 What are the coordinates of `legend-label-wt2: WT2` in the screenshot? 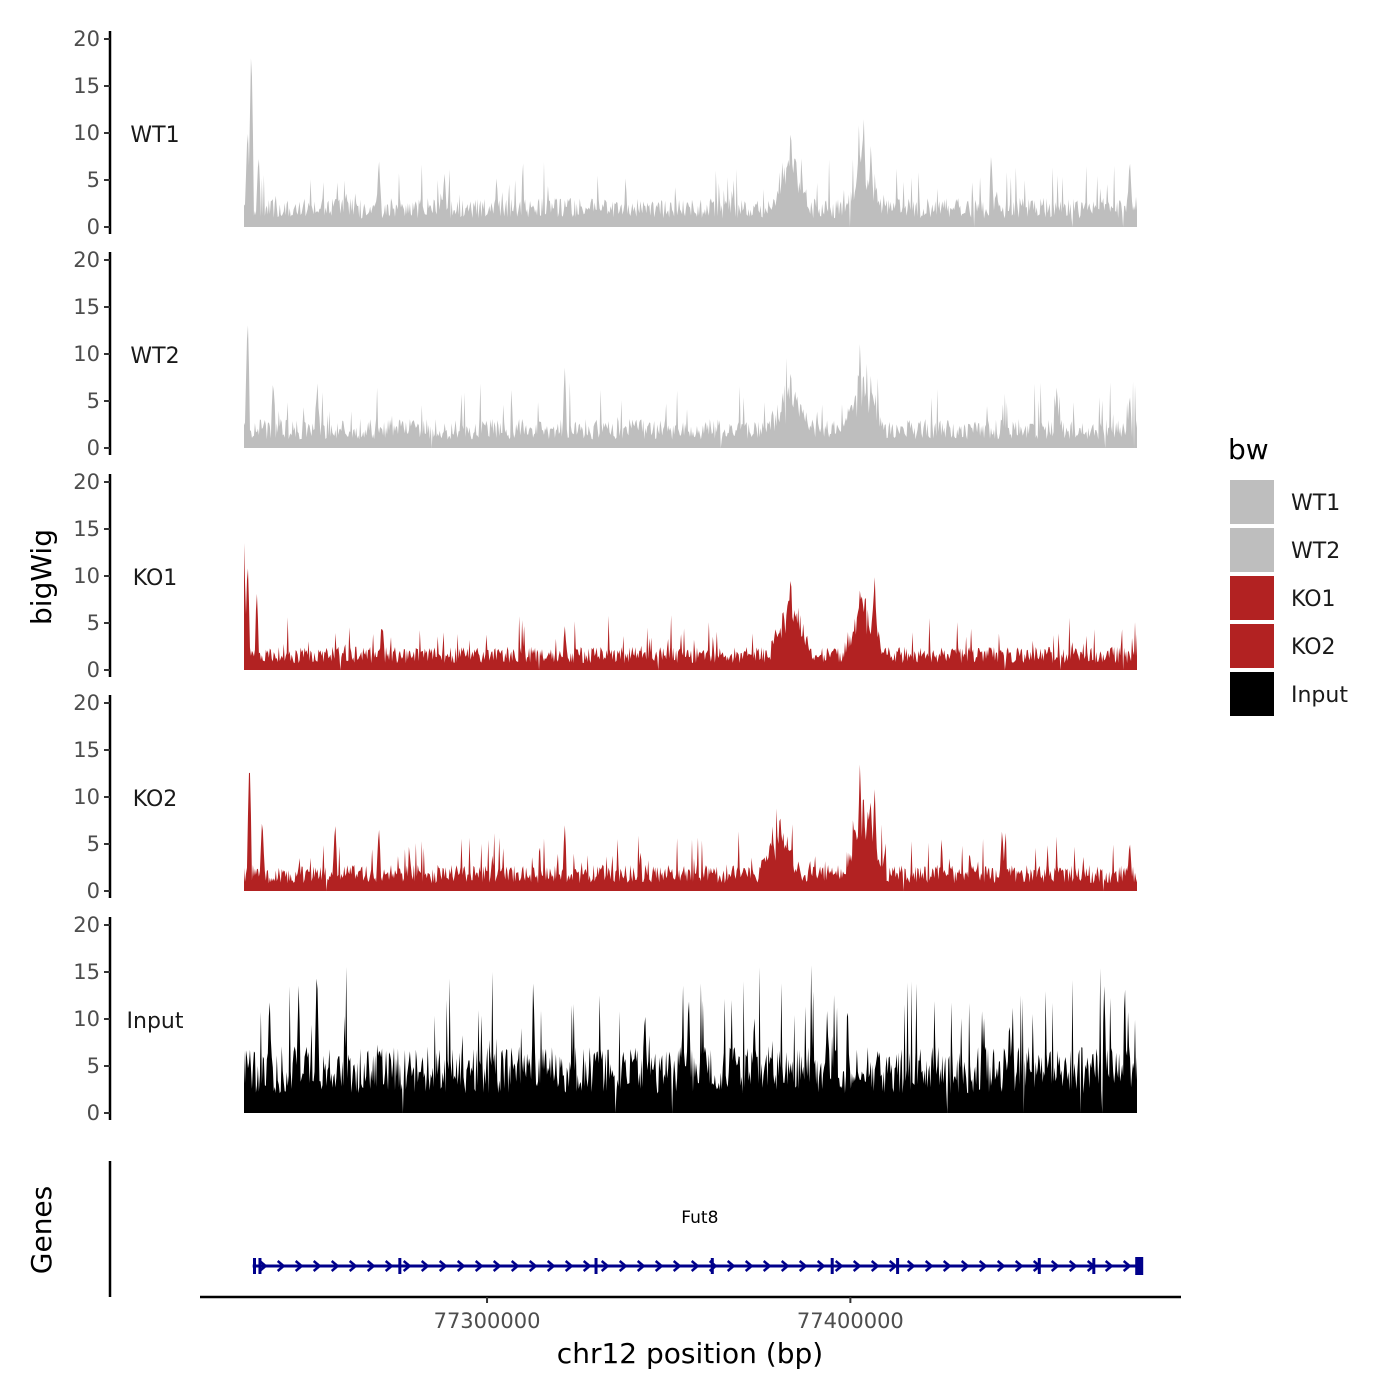 It's located at (1315, 551).